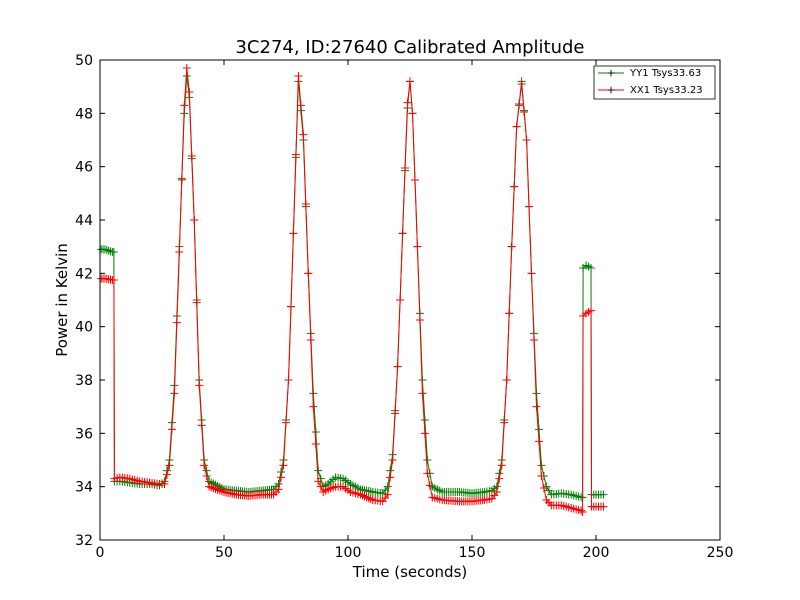  Describe the element at coordinates (224, 553) in the screenshot. I see `x-tick-label: 50` at that location.